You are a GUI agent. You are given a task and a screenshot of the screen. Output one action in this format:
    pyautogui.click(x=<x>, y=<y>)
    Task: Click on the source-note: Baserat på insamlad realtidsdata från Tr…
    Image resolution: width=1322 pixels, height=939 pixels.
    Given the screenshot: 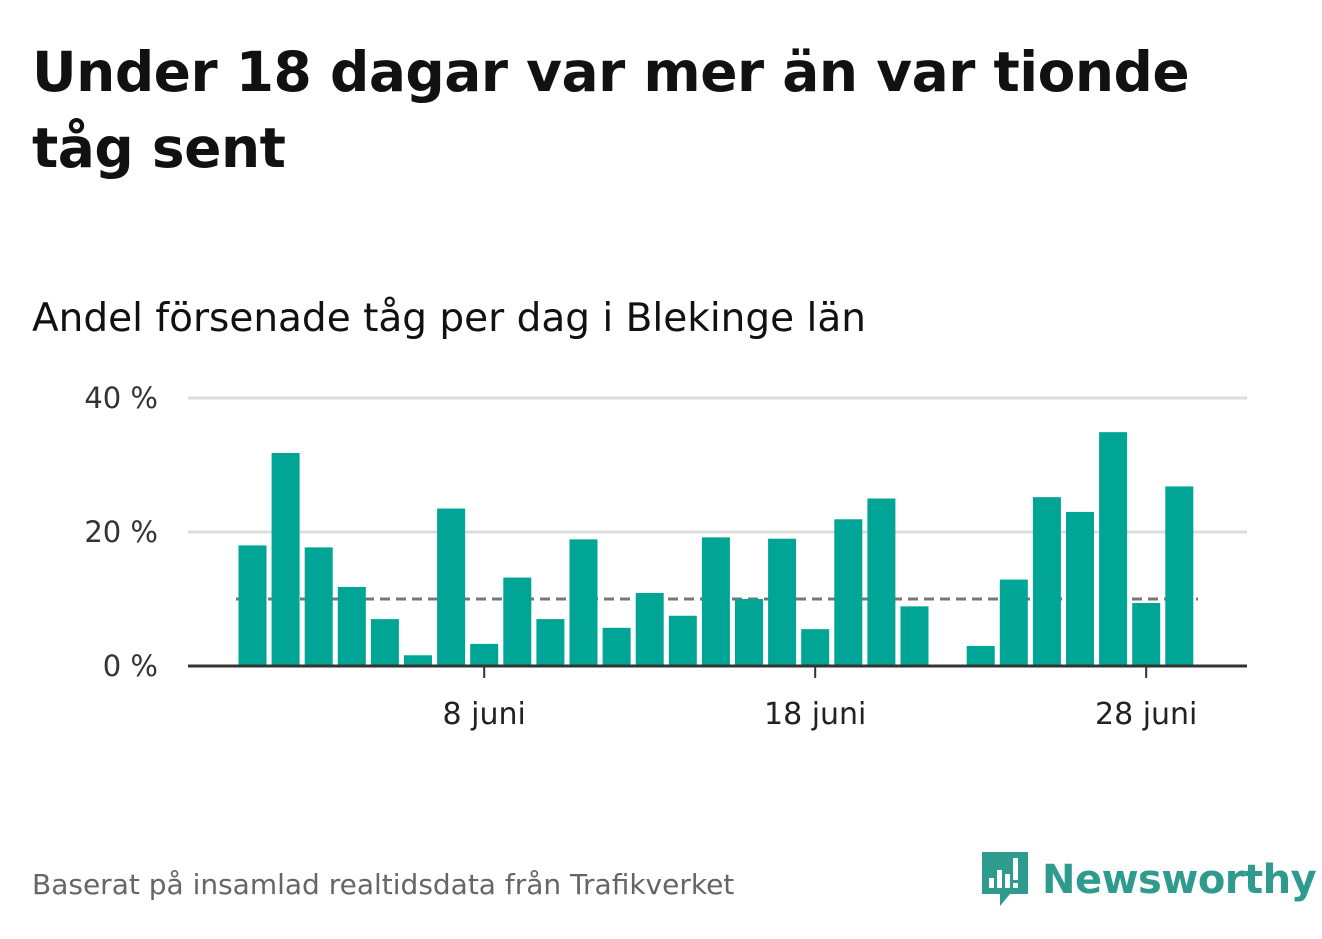 What is the action you would take?
    pyautogui.click(x=383, y=884)
    